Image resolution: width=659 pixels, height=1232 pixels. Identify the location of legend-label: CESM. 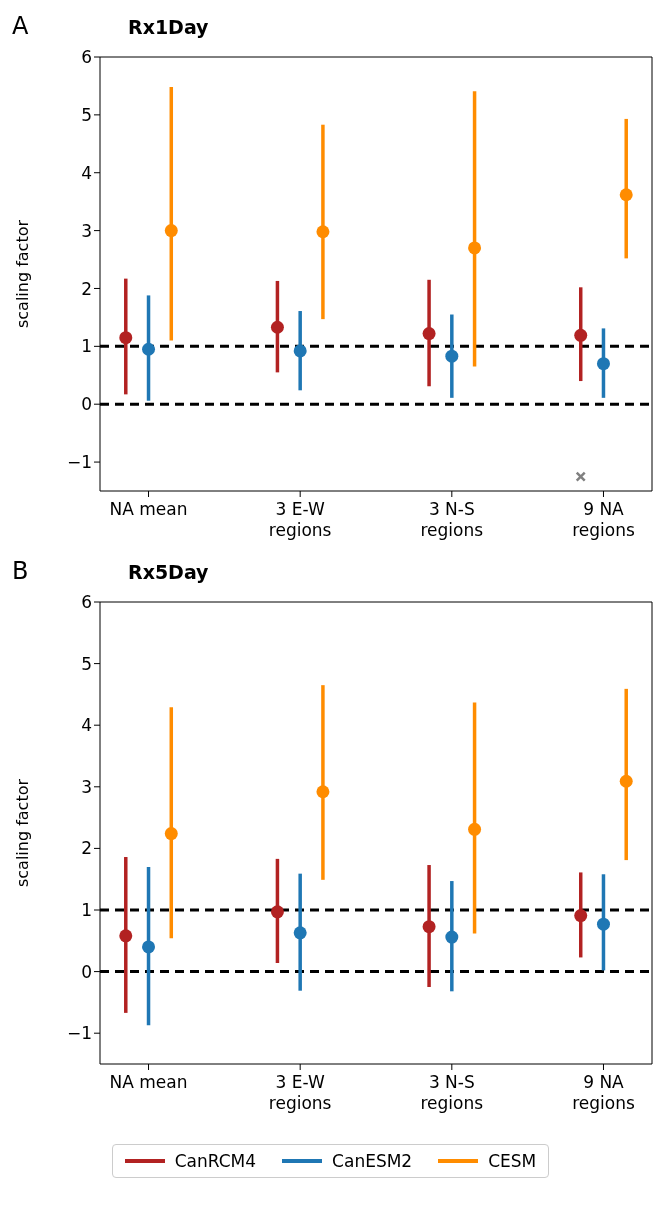
(512, 1161).